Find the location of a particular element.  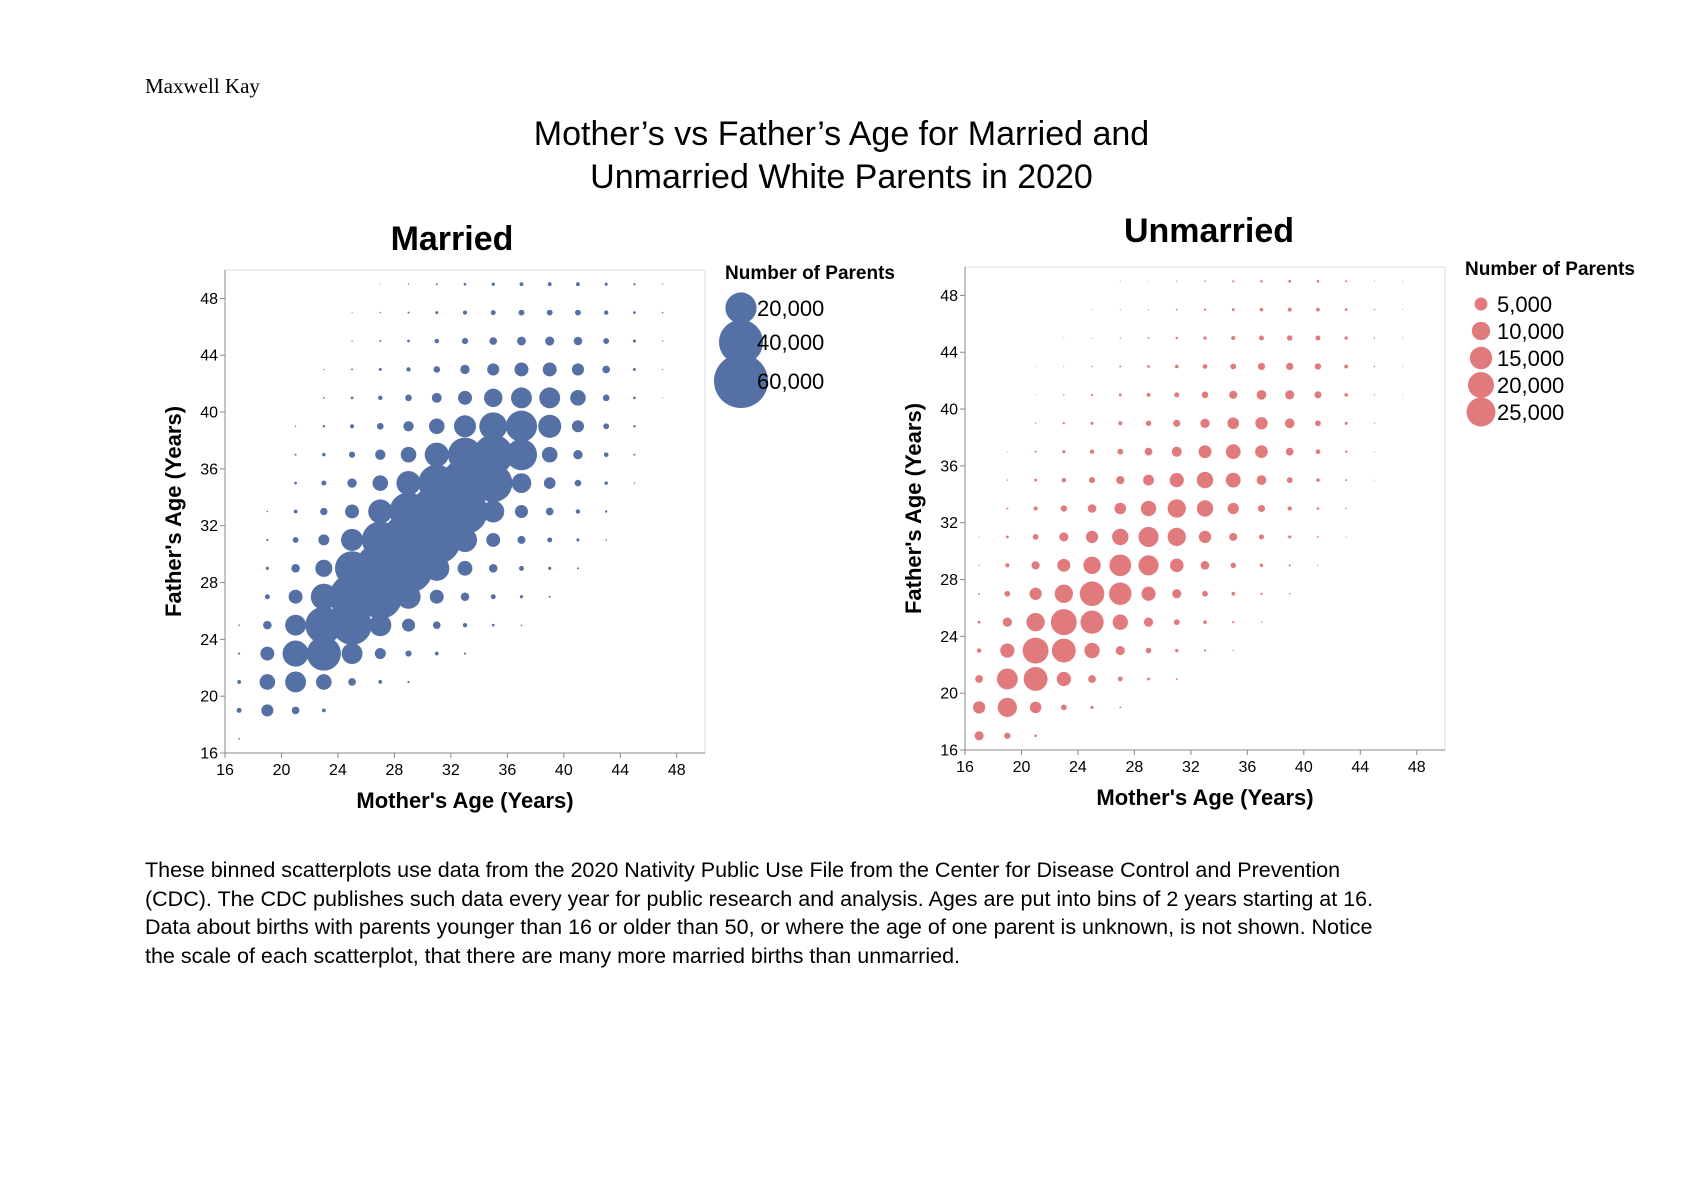

unmarried-legend-label: 5,000 is located at coordinates (1524, 304).